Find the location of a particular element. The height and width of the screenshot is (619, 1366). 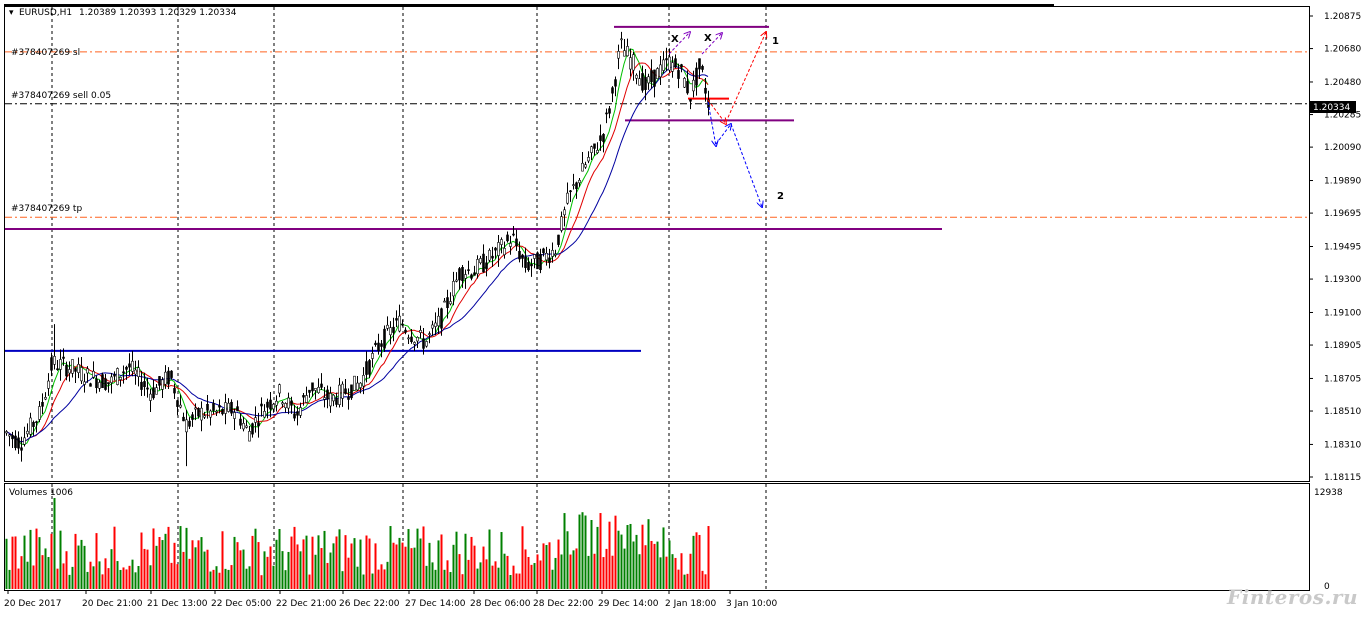

x-tick-label-1: 20 Dec 21:00 is located at coordinates (112, 604).